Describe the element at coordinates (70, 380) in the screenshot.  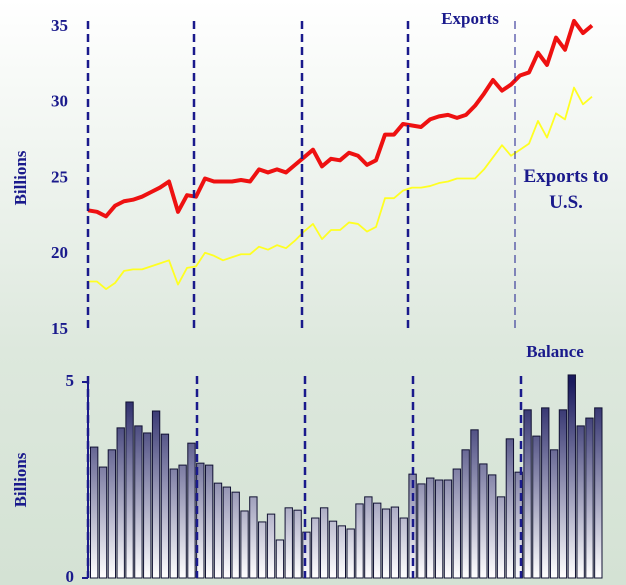
I see `y-tick-label: 5` at that location.